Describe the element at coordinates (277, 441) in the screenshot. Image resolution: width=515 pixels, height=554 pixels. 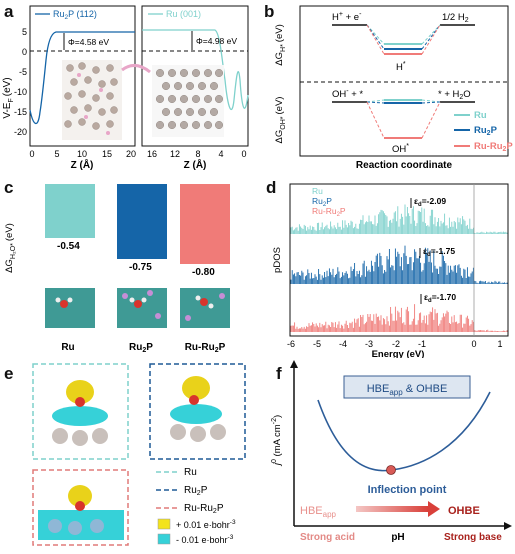
I see `panel-f-ylabel: j0 (mA cm-2)` at that location.